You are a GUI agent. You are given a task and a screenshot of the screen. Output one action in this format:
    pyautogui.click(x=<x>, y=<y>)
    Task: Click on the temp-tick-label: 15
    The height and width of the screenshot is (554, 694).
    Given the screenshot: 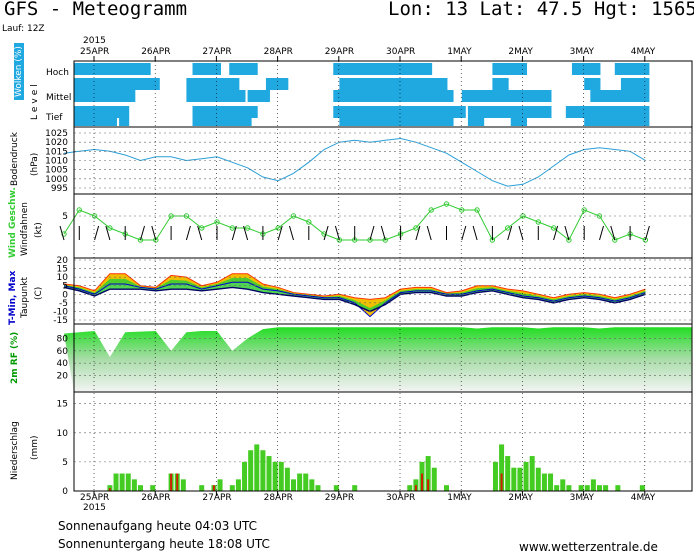 What is the action you would take?
    pyautogui.click(x=62, y=270)
    